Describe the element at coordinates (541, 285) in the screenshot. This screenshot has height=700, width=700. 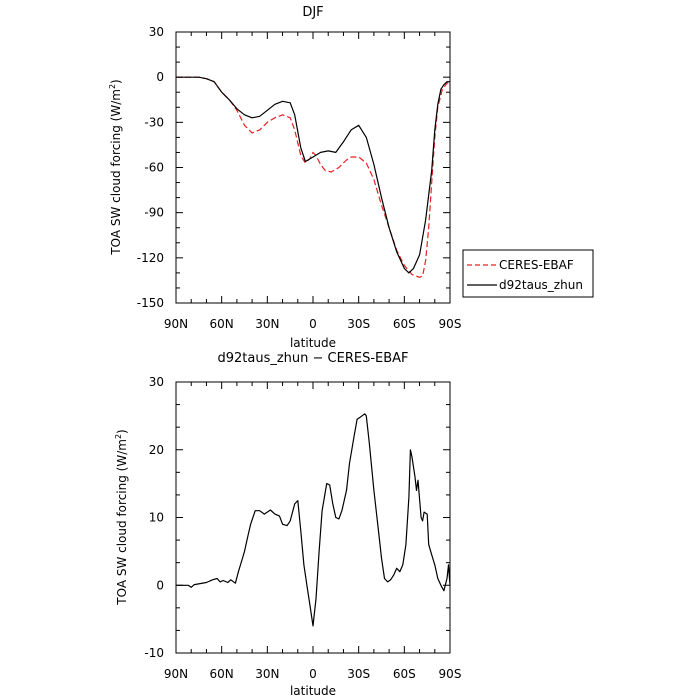
I see `legend-label-model: d92taus_zhun` at that location.